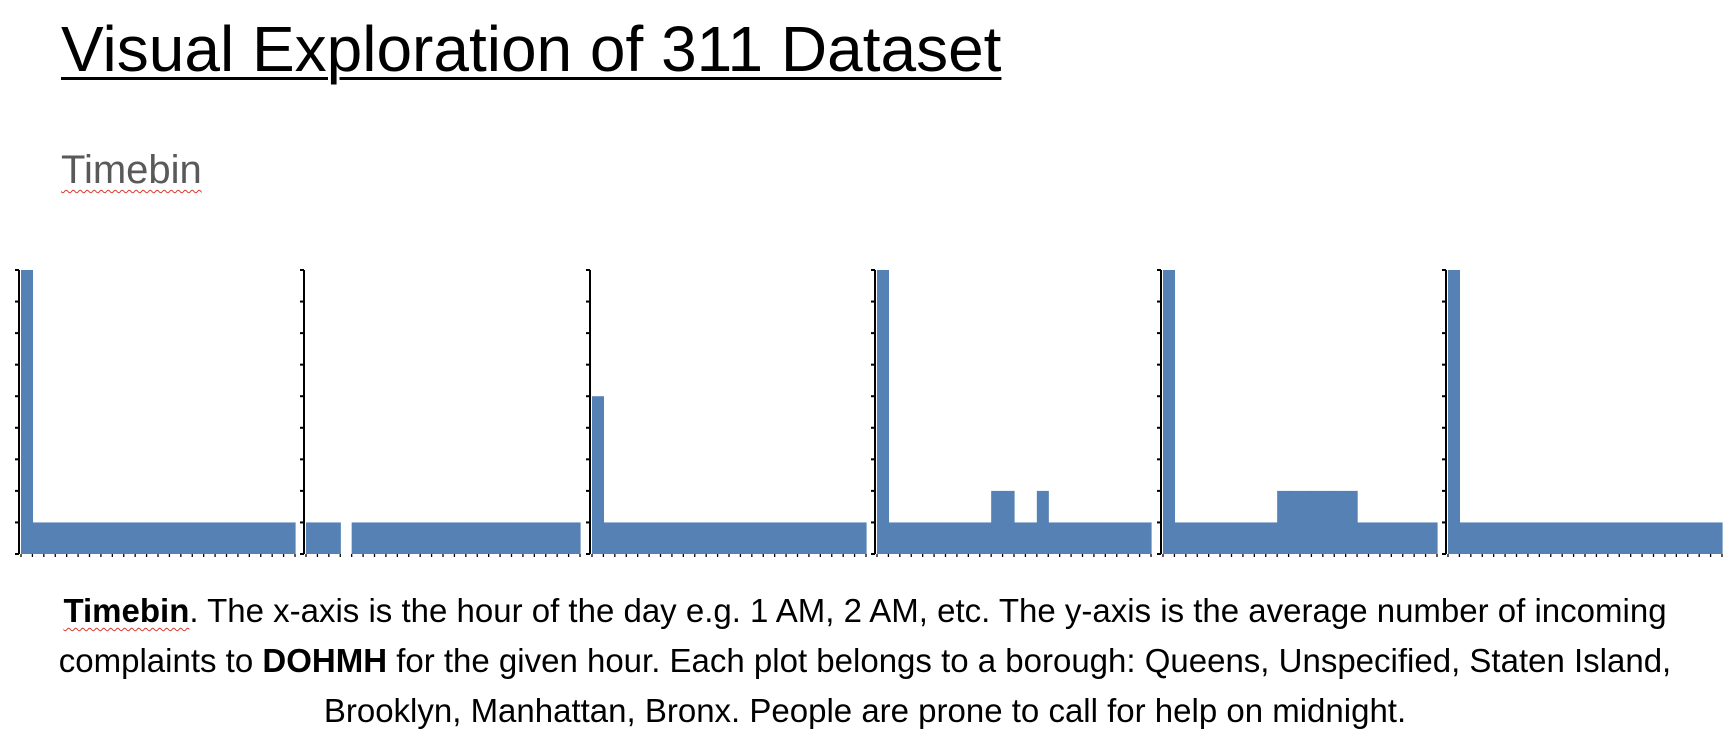 The height and width of the screenshot is (752, 1730). I want to click on caption-agency: DOHMH, so click(325, 660).